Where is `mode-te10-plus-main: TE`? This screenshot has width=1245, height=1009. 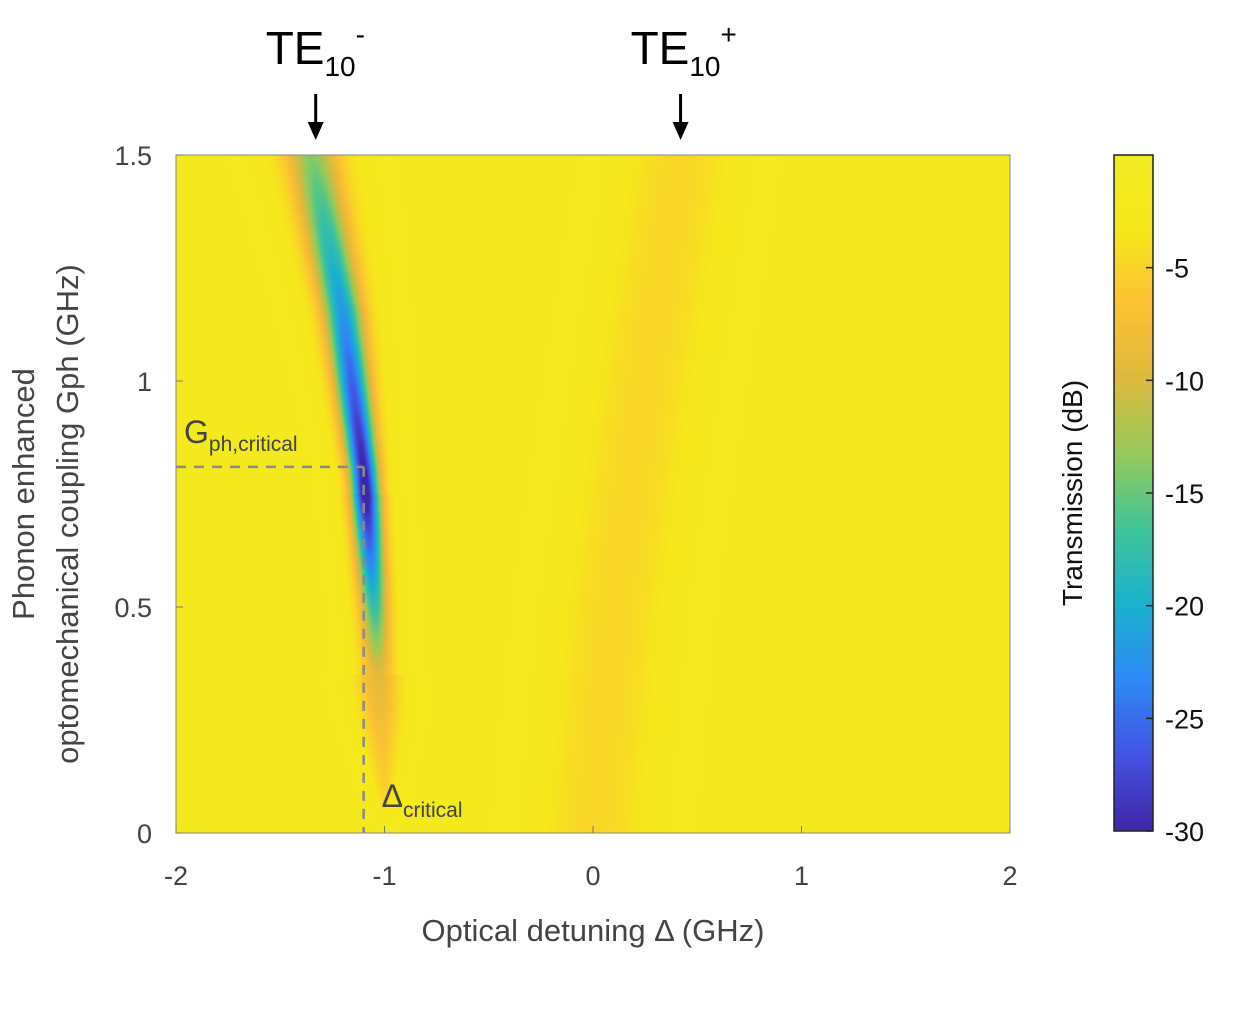 mode-te10-plus-main: TE is located at coordinates (660, 48).